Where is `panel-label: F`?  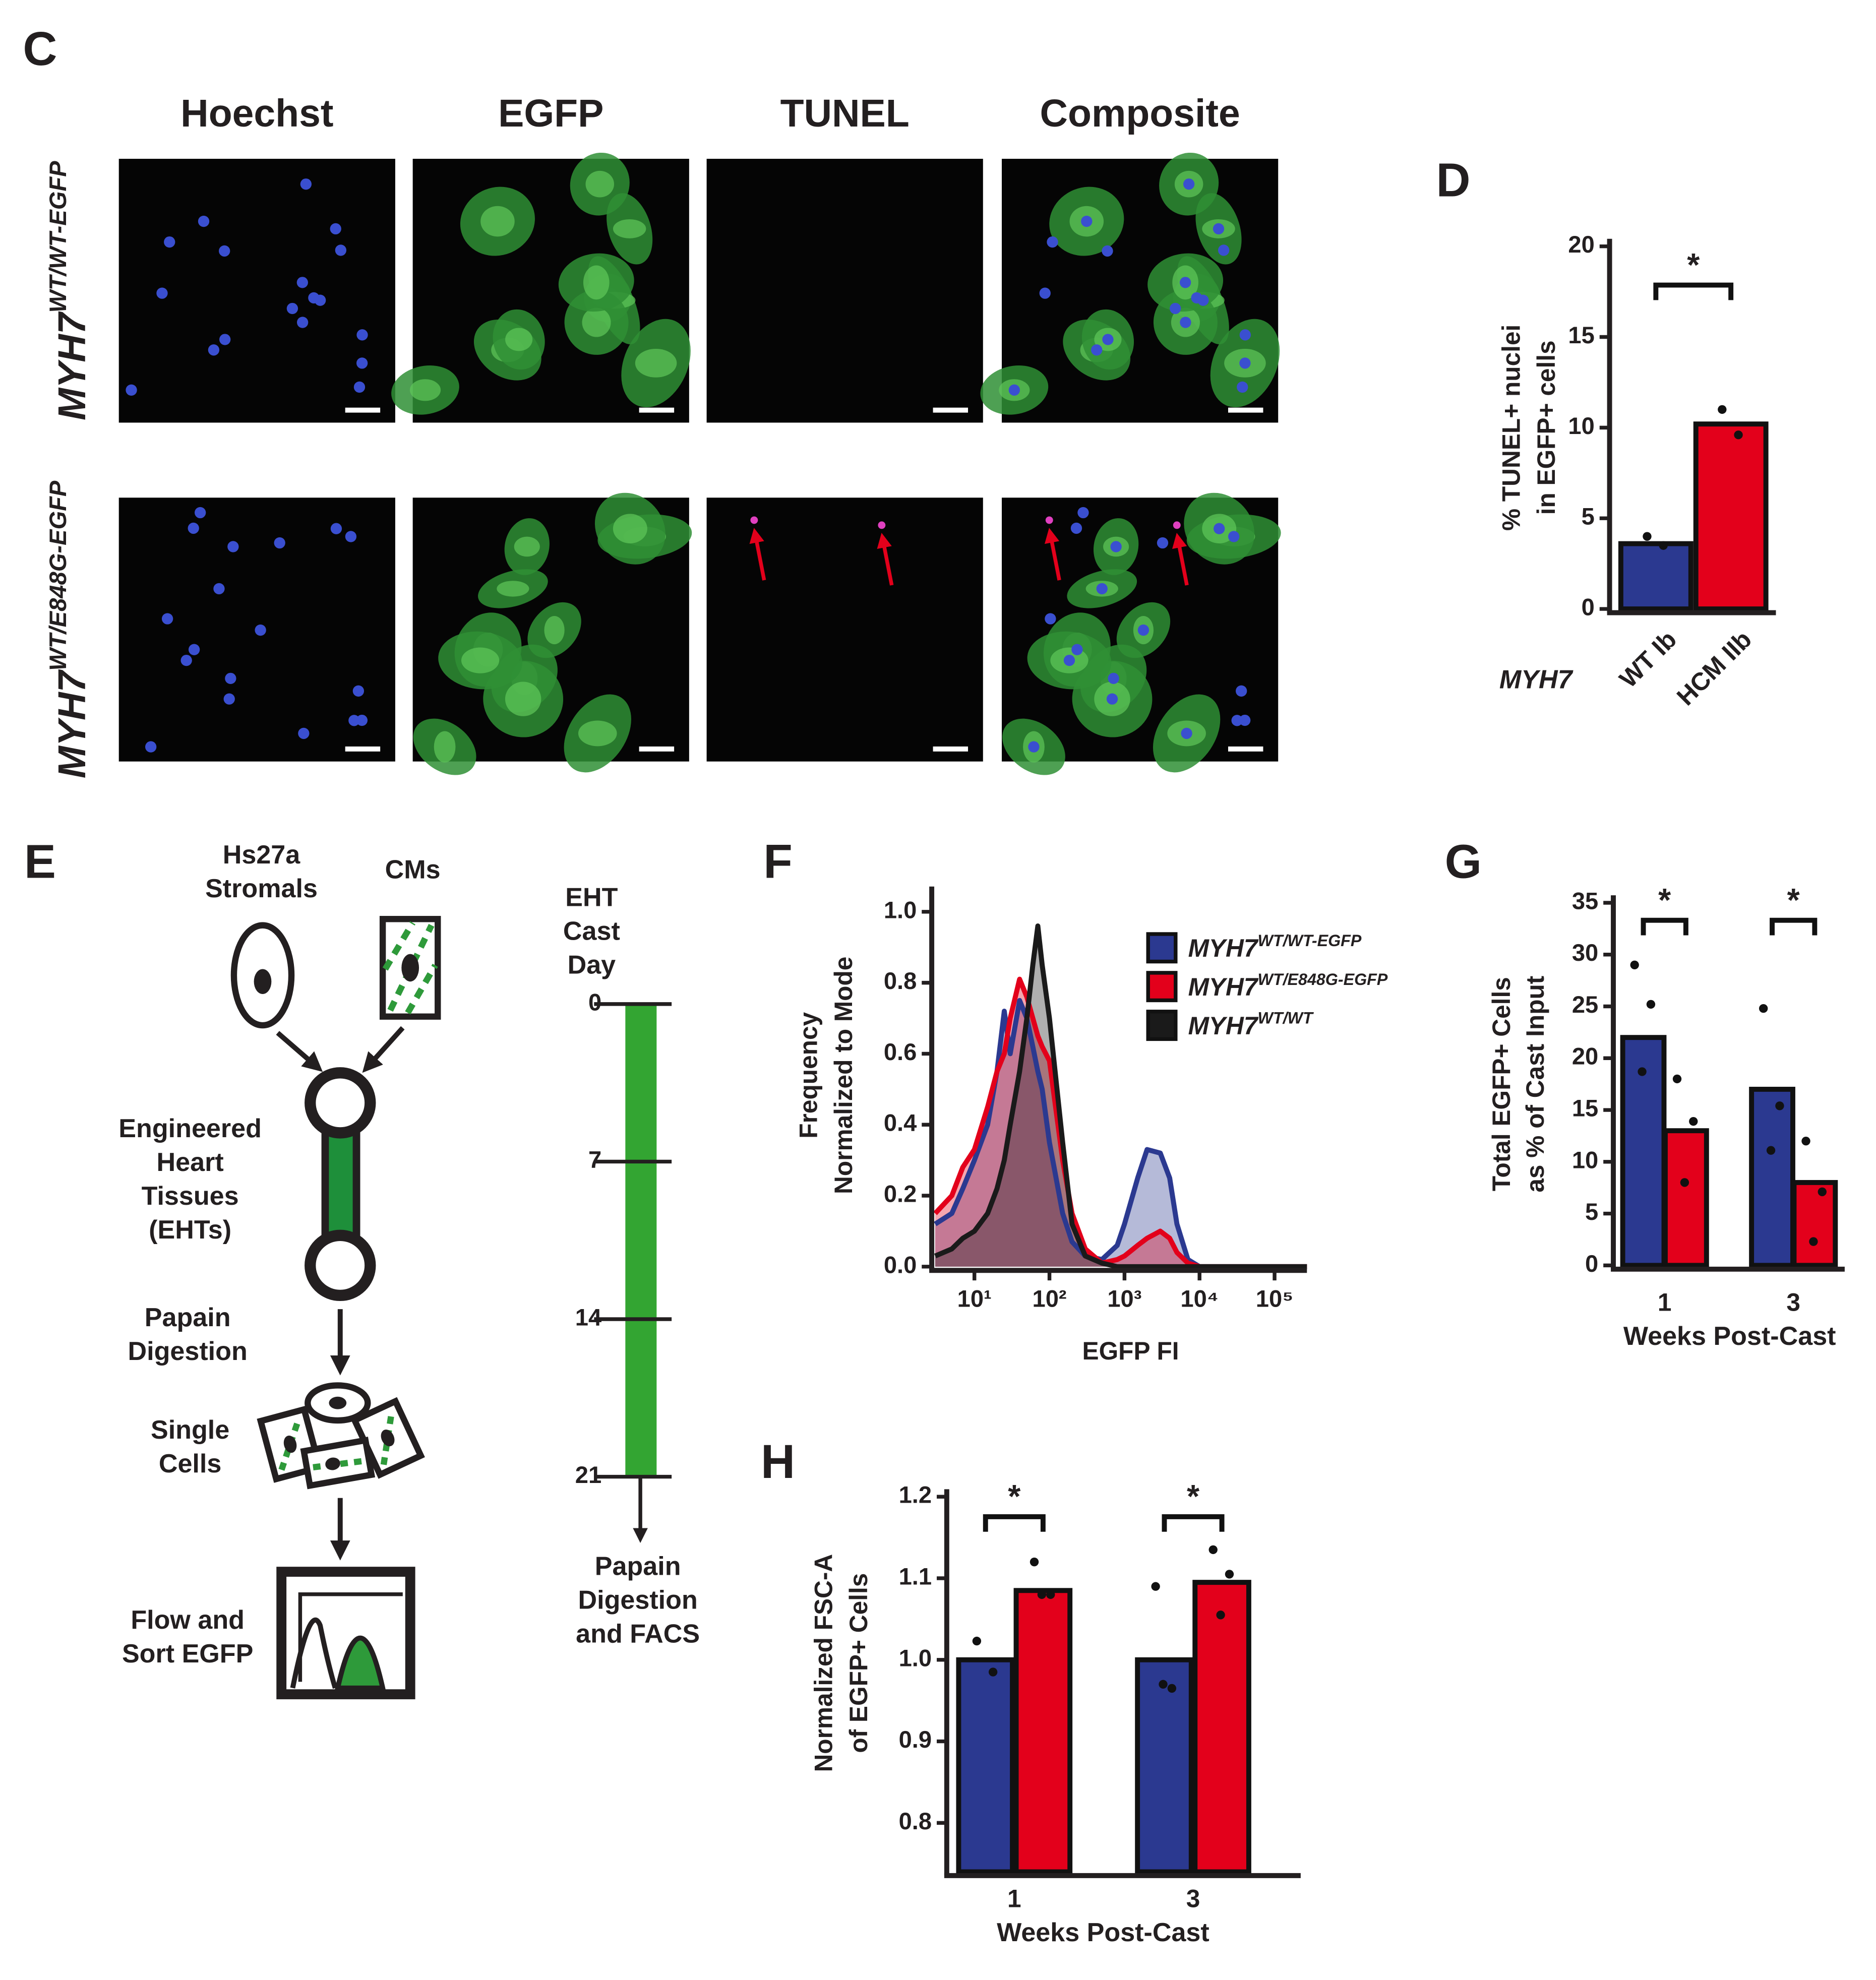 panel-label: F is located at coordinates (778, 861).